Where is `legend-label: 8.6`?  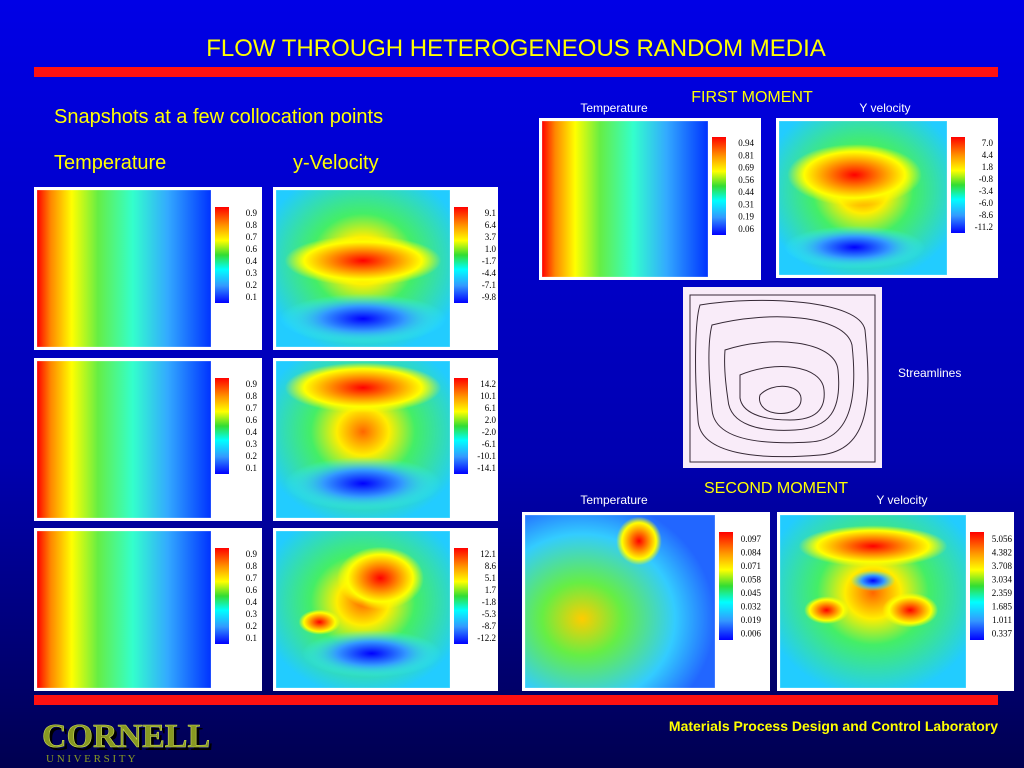
legend-label: 8.6 is located at coordinates (491, 566).